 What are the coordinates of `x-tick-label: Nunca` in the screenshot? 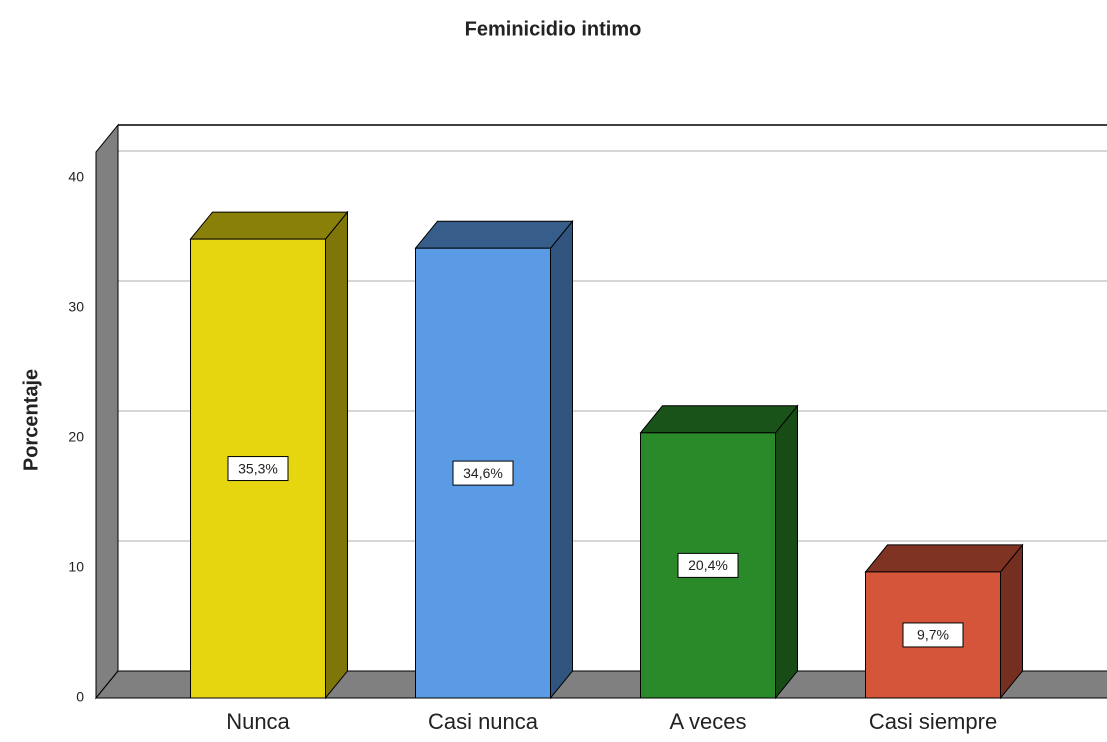 It's located at (258, 721).